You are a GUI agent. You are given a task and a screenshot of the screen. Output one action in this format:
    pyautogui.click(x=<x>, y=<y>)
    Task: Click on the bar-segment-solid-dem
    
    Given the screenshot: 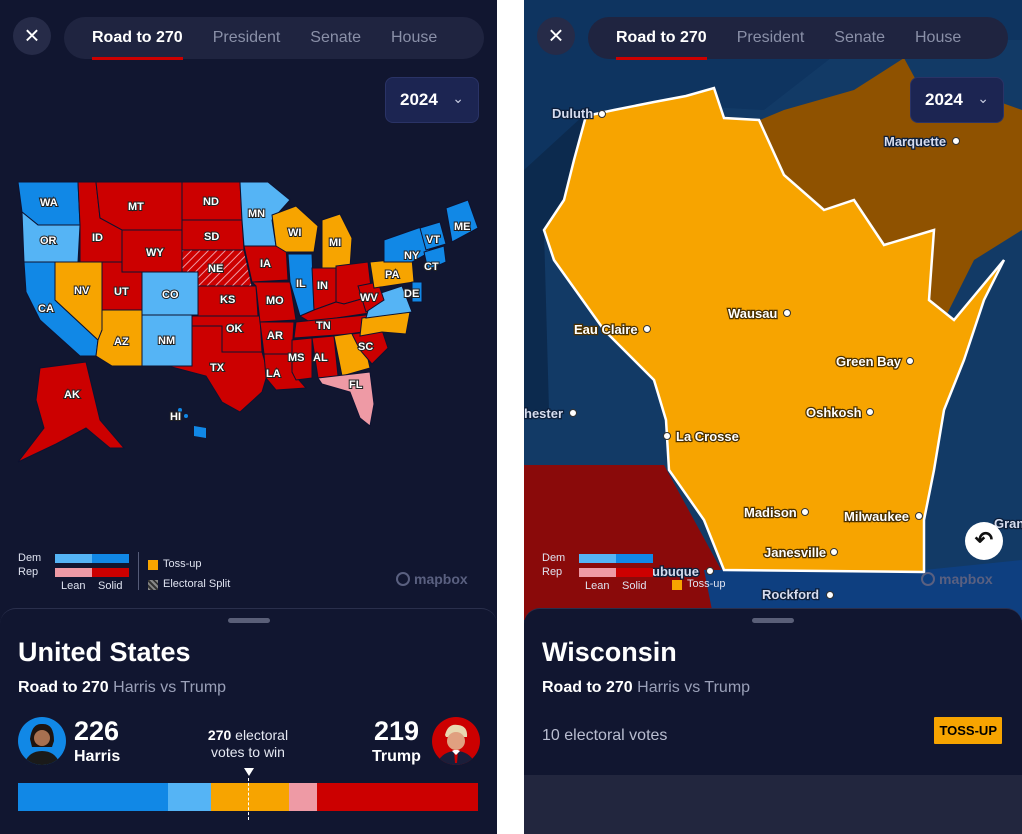 What is the action you would take?
    pyautogui.click(x=93, y=797)
    